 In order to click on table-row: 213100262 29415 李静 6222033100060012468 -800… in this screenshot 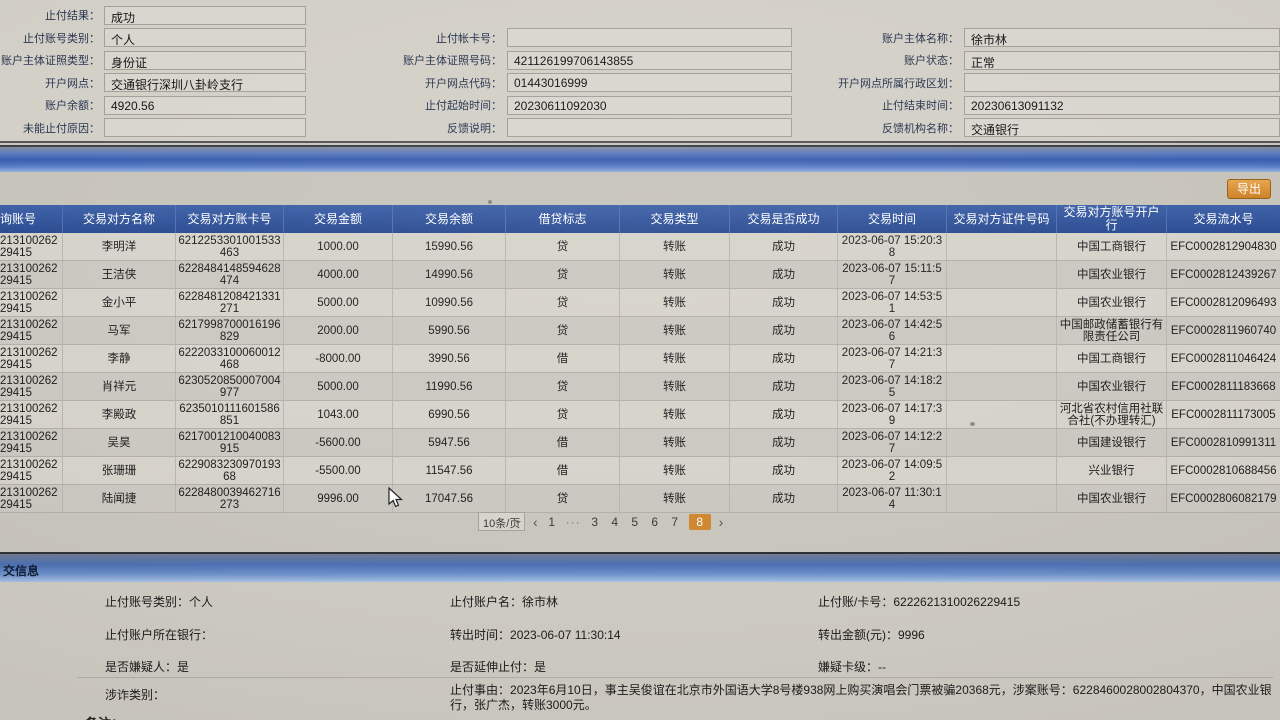, I will do `click(640, 359)`.